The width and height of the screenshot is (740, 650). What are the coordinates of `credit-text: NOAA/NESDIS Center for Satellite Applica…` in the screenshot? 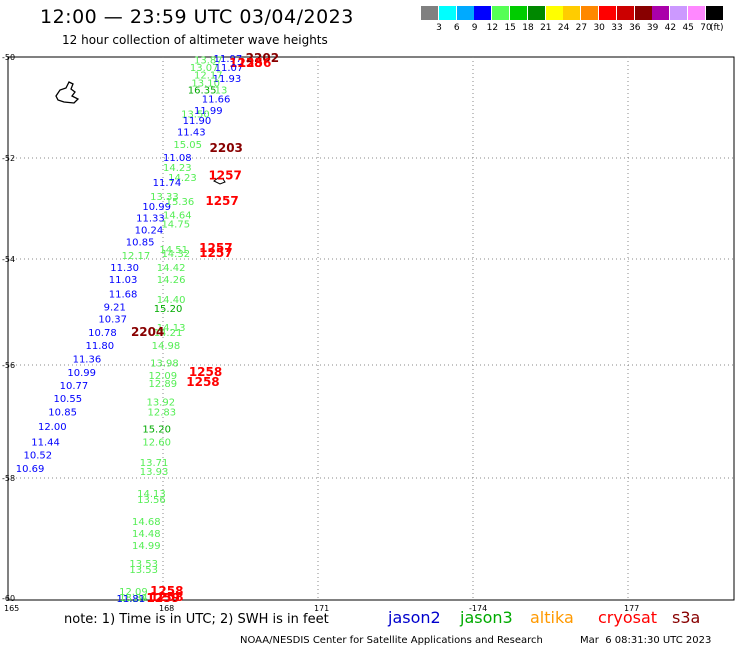 It's located at (391, 640).